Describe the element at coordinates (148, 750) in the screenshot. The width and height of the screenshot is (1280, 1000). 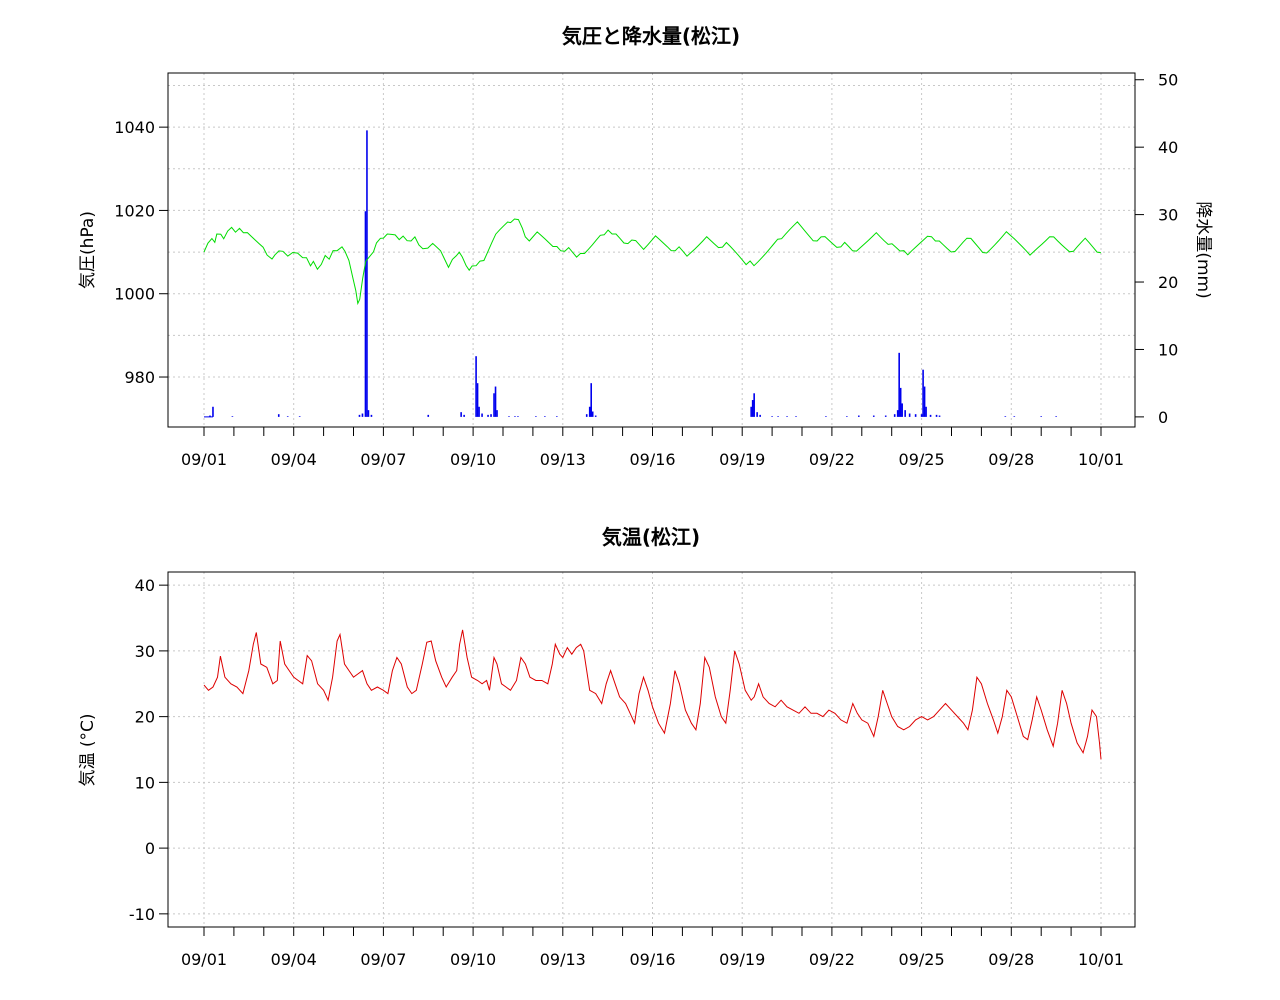
I see `y-axis-left: -10 0 10 20 30 40` at that location.